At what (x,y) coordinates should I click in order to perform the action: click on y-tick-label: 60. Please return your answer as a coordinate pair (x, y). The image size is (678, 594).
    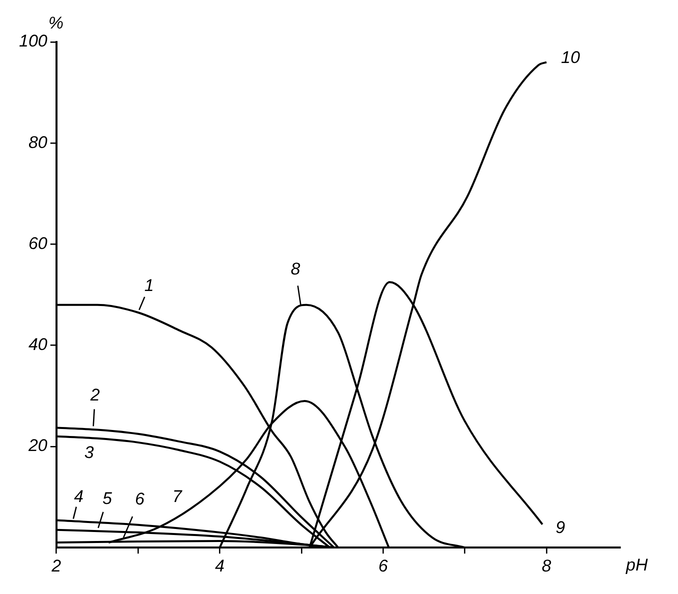
    Looking at the image, I should click on (38, 243).